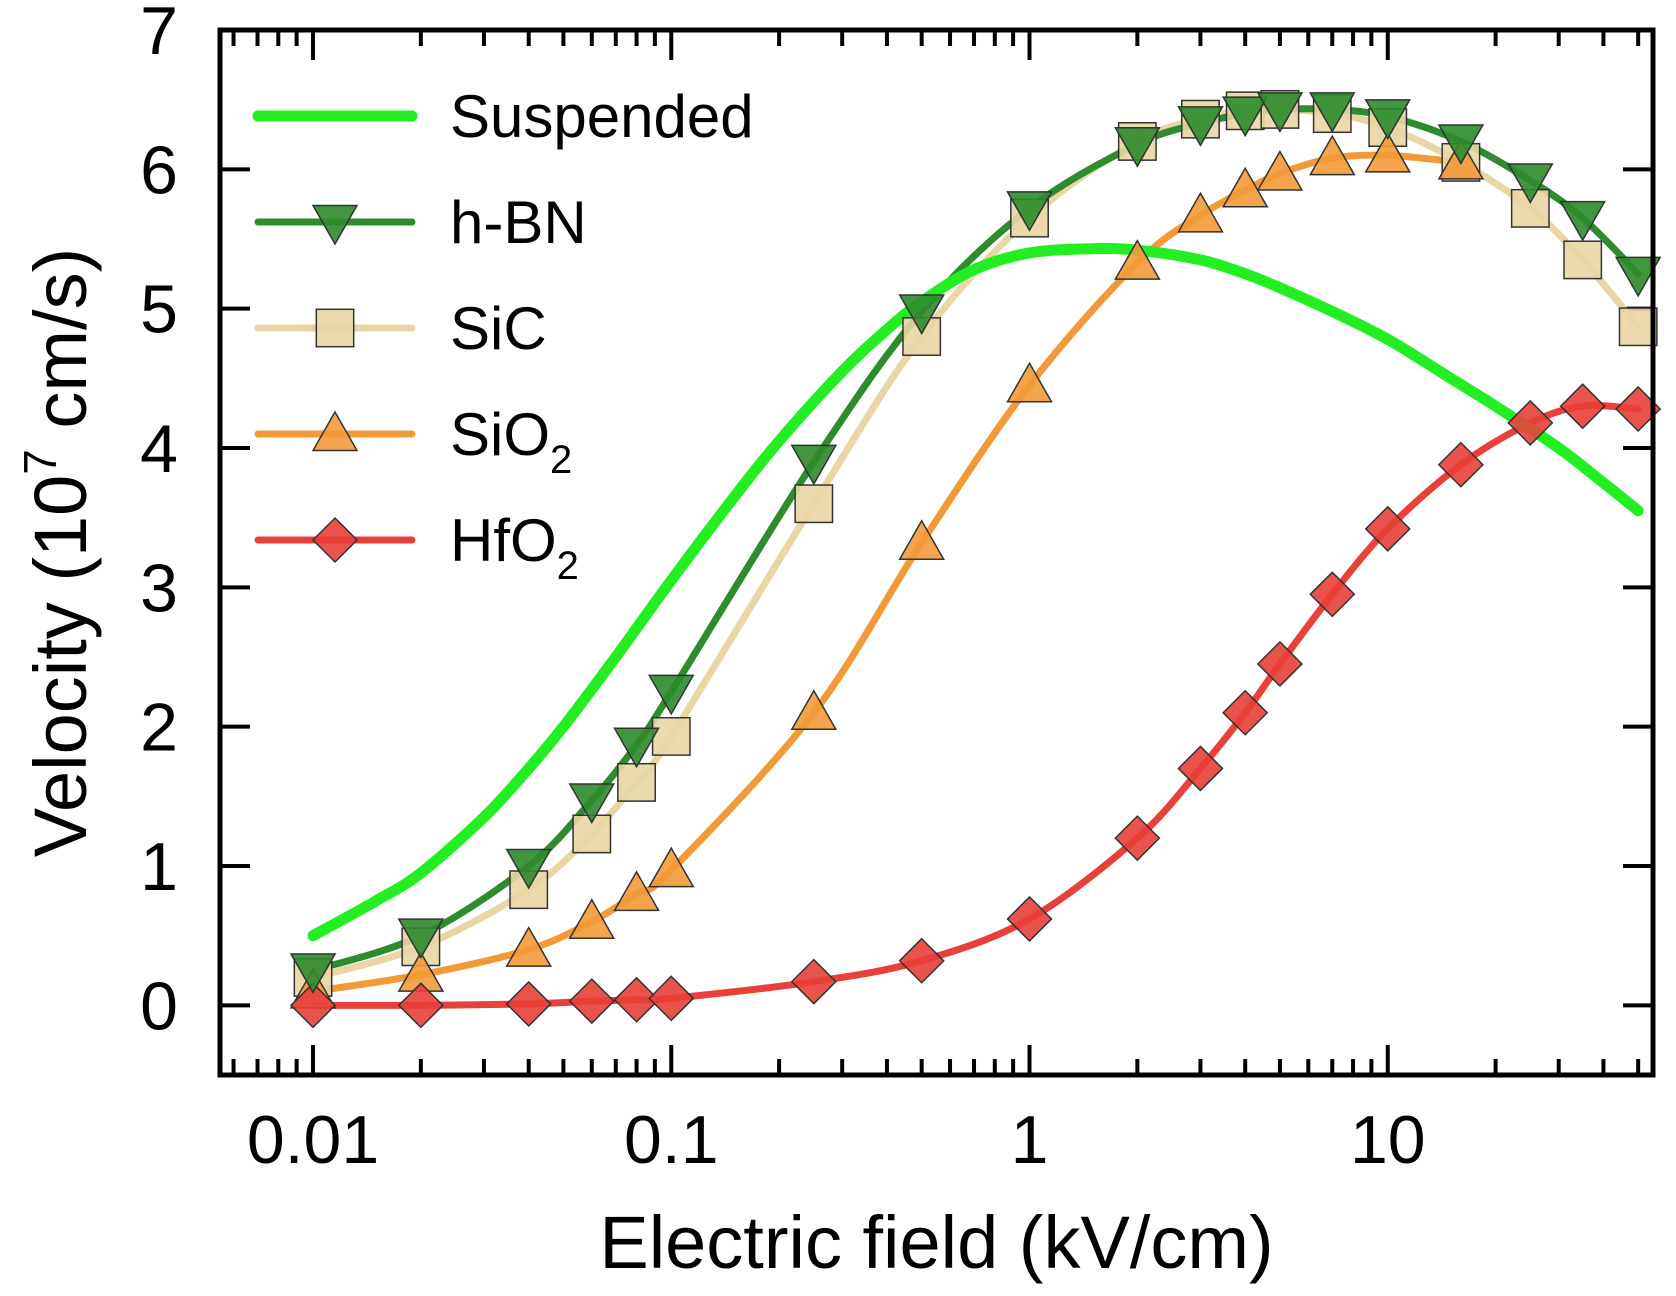  Describe the element at coordinates (159, 867) in the screenshot. I see `y-tick-label: 1` at that location.